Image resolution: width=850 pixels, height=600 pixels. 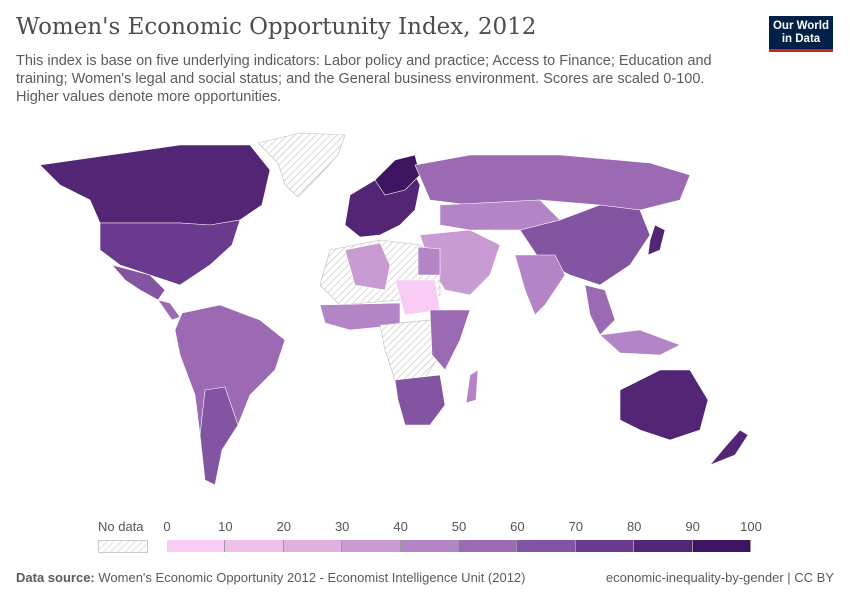 I want to click on australia, so click(x=664, y=405).